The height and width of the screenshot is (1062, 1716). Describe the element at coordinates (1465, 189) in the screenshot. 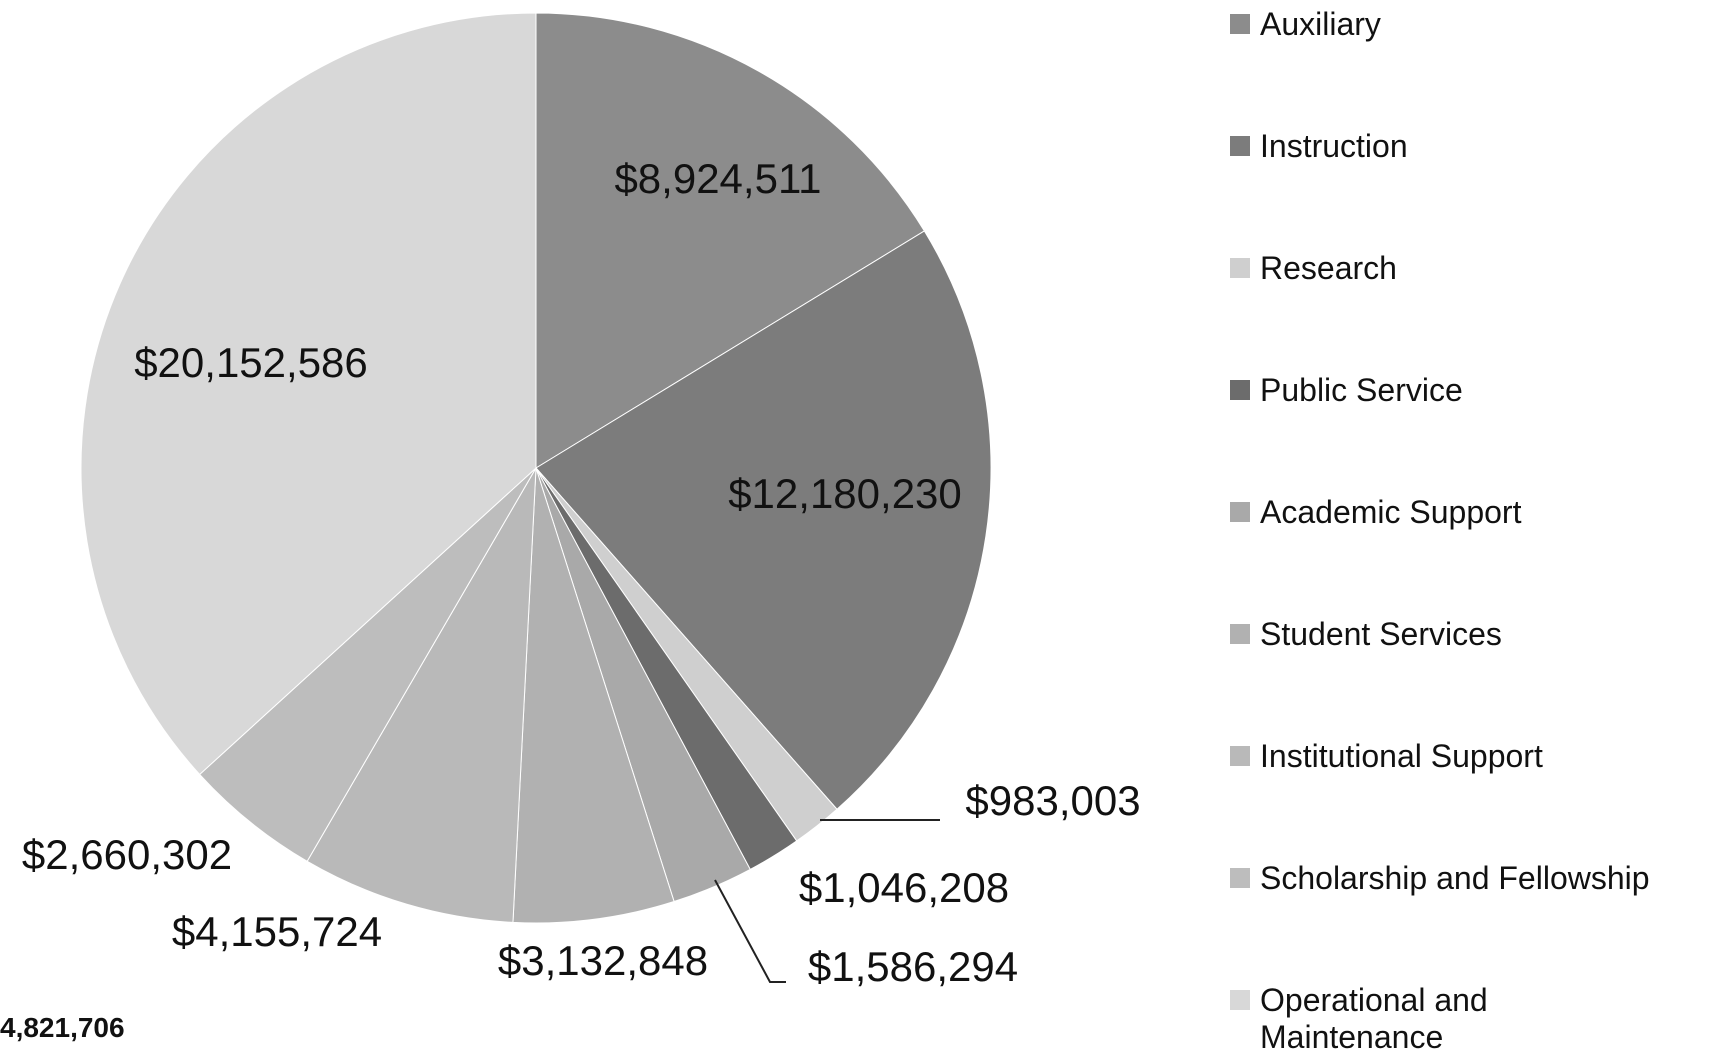

I see `legend-item: Instruction` at that location.